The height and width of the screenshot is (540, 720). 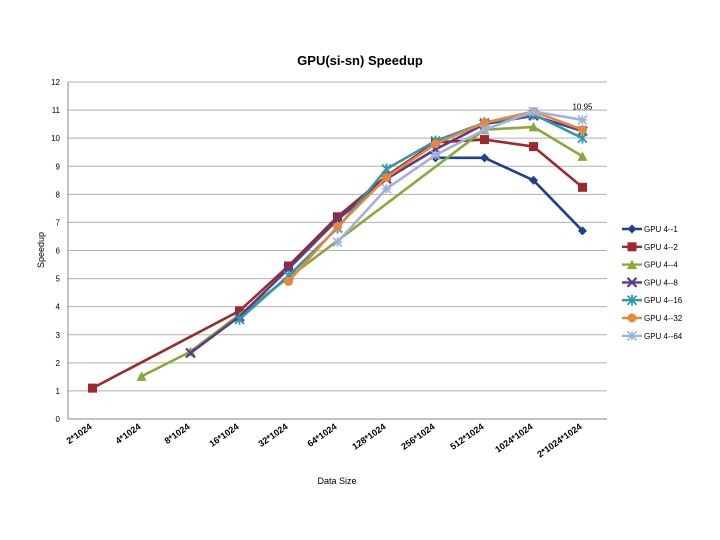 I want to click on x-tick-label: 2*1024*1024, so click(x=559, y=440).